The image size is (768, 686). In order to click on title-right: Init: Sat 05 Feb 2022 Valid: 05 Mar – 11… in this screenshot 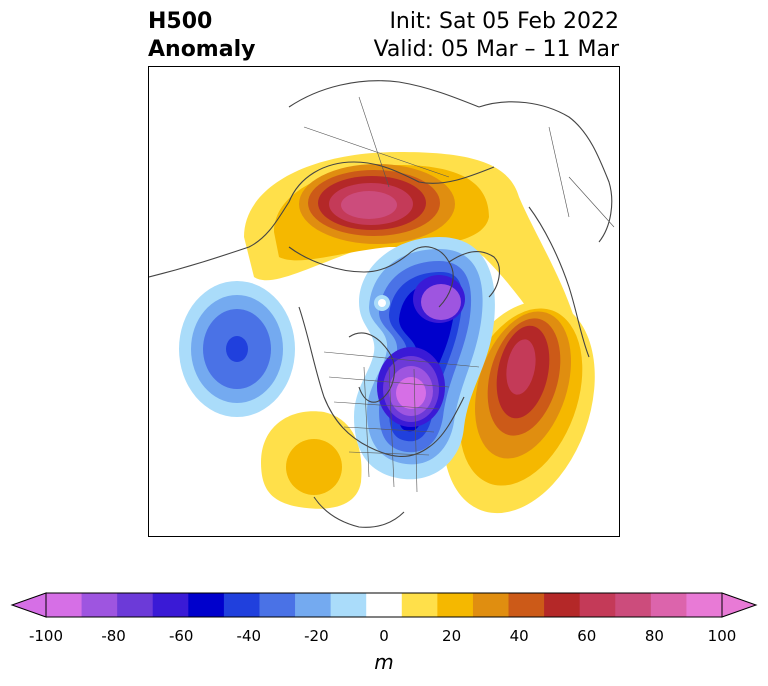, I will do `click(496, 36)`.